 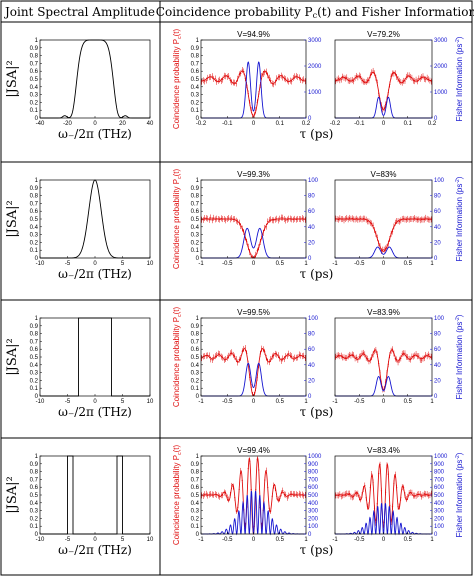 What do you see at coordinates (95, 79) in the screenshot?
I see `jsa-curve` at bounding box center [95, 79].